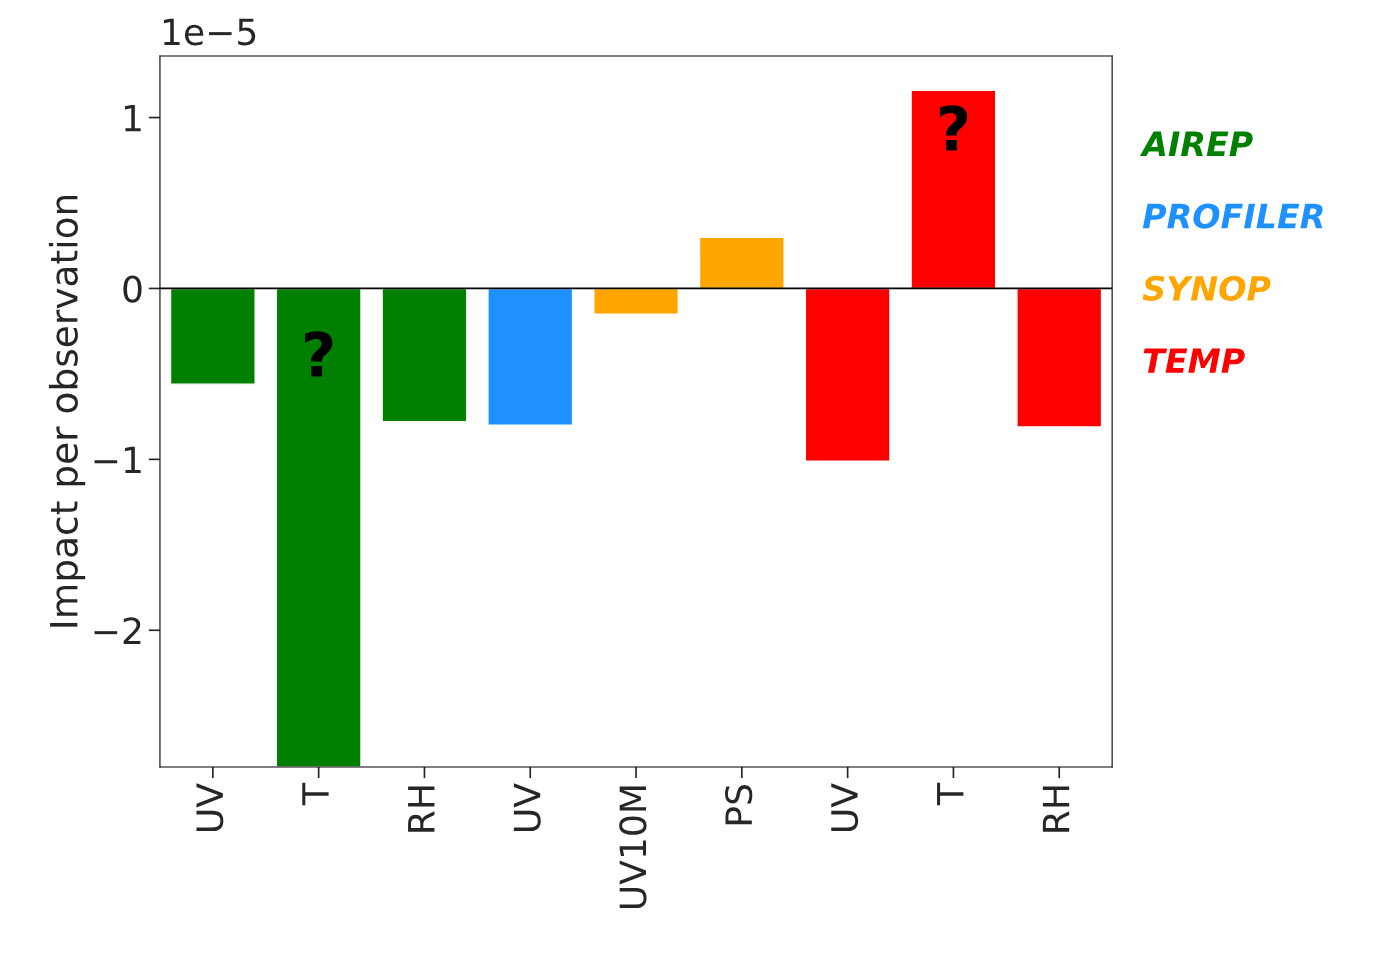 This screenshot has height=966, width=1373. What do you see at coordinates (132, 289) in the screenshot?
I see `y-tick-label: 0` at bounding box center [132, 289].